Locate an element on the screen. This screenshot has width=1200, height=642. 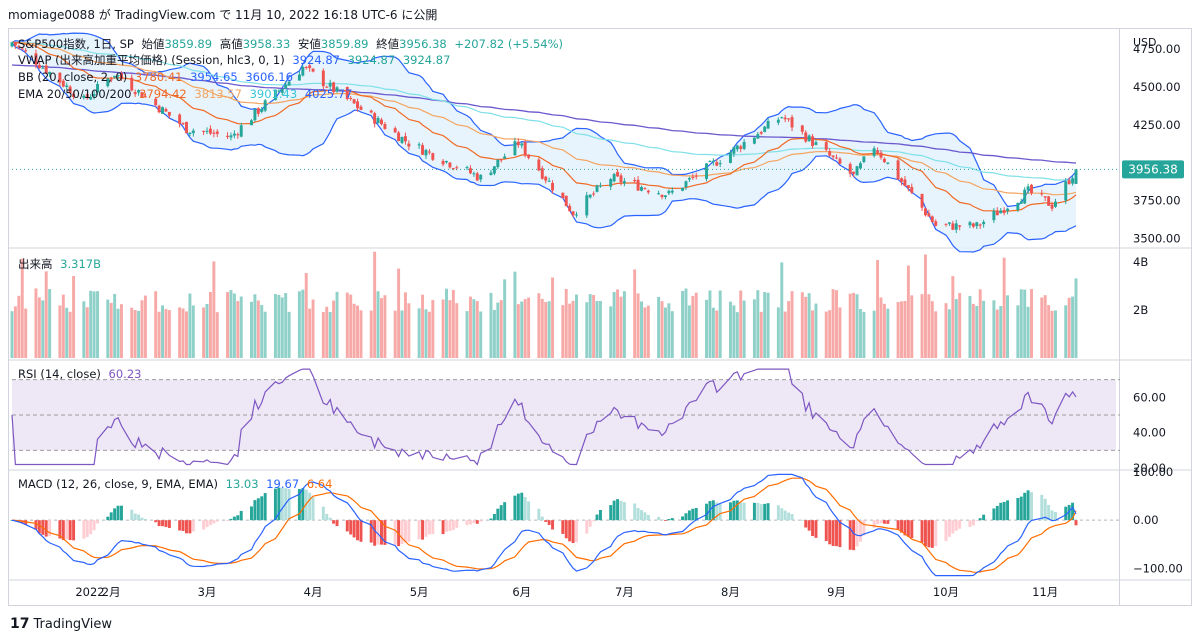
ema-label: EMA 20/50/100/200 is located at coordinates (75, 94).